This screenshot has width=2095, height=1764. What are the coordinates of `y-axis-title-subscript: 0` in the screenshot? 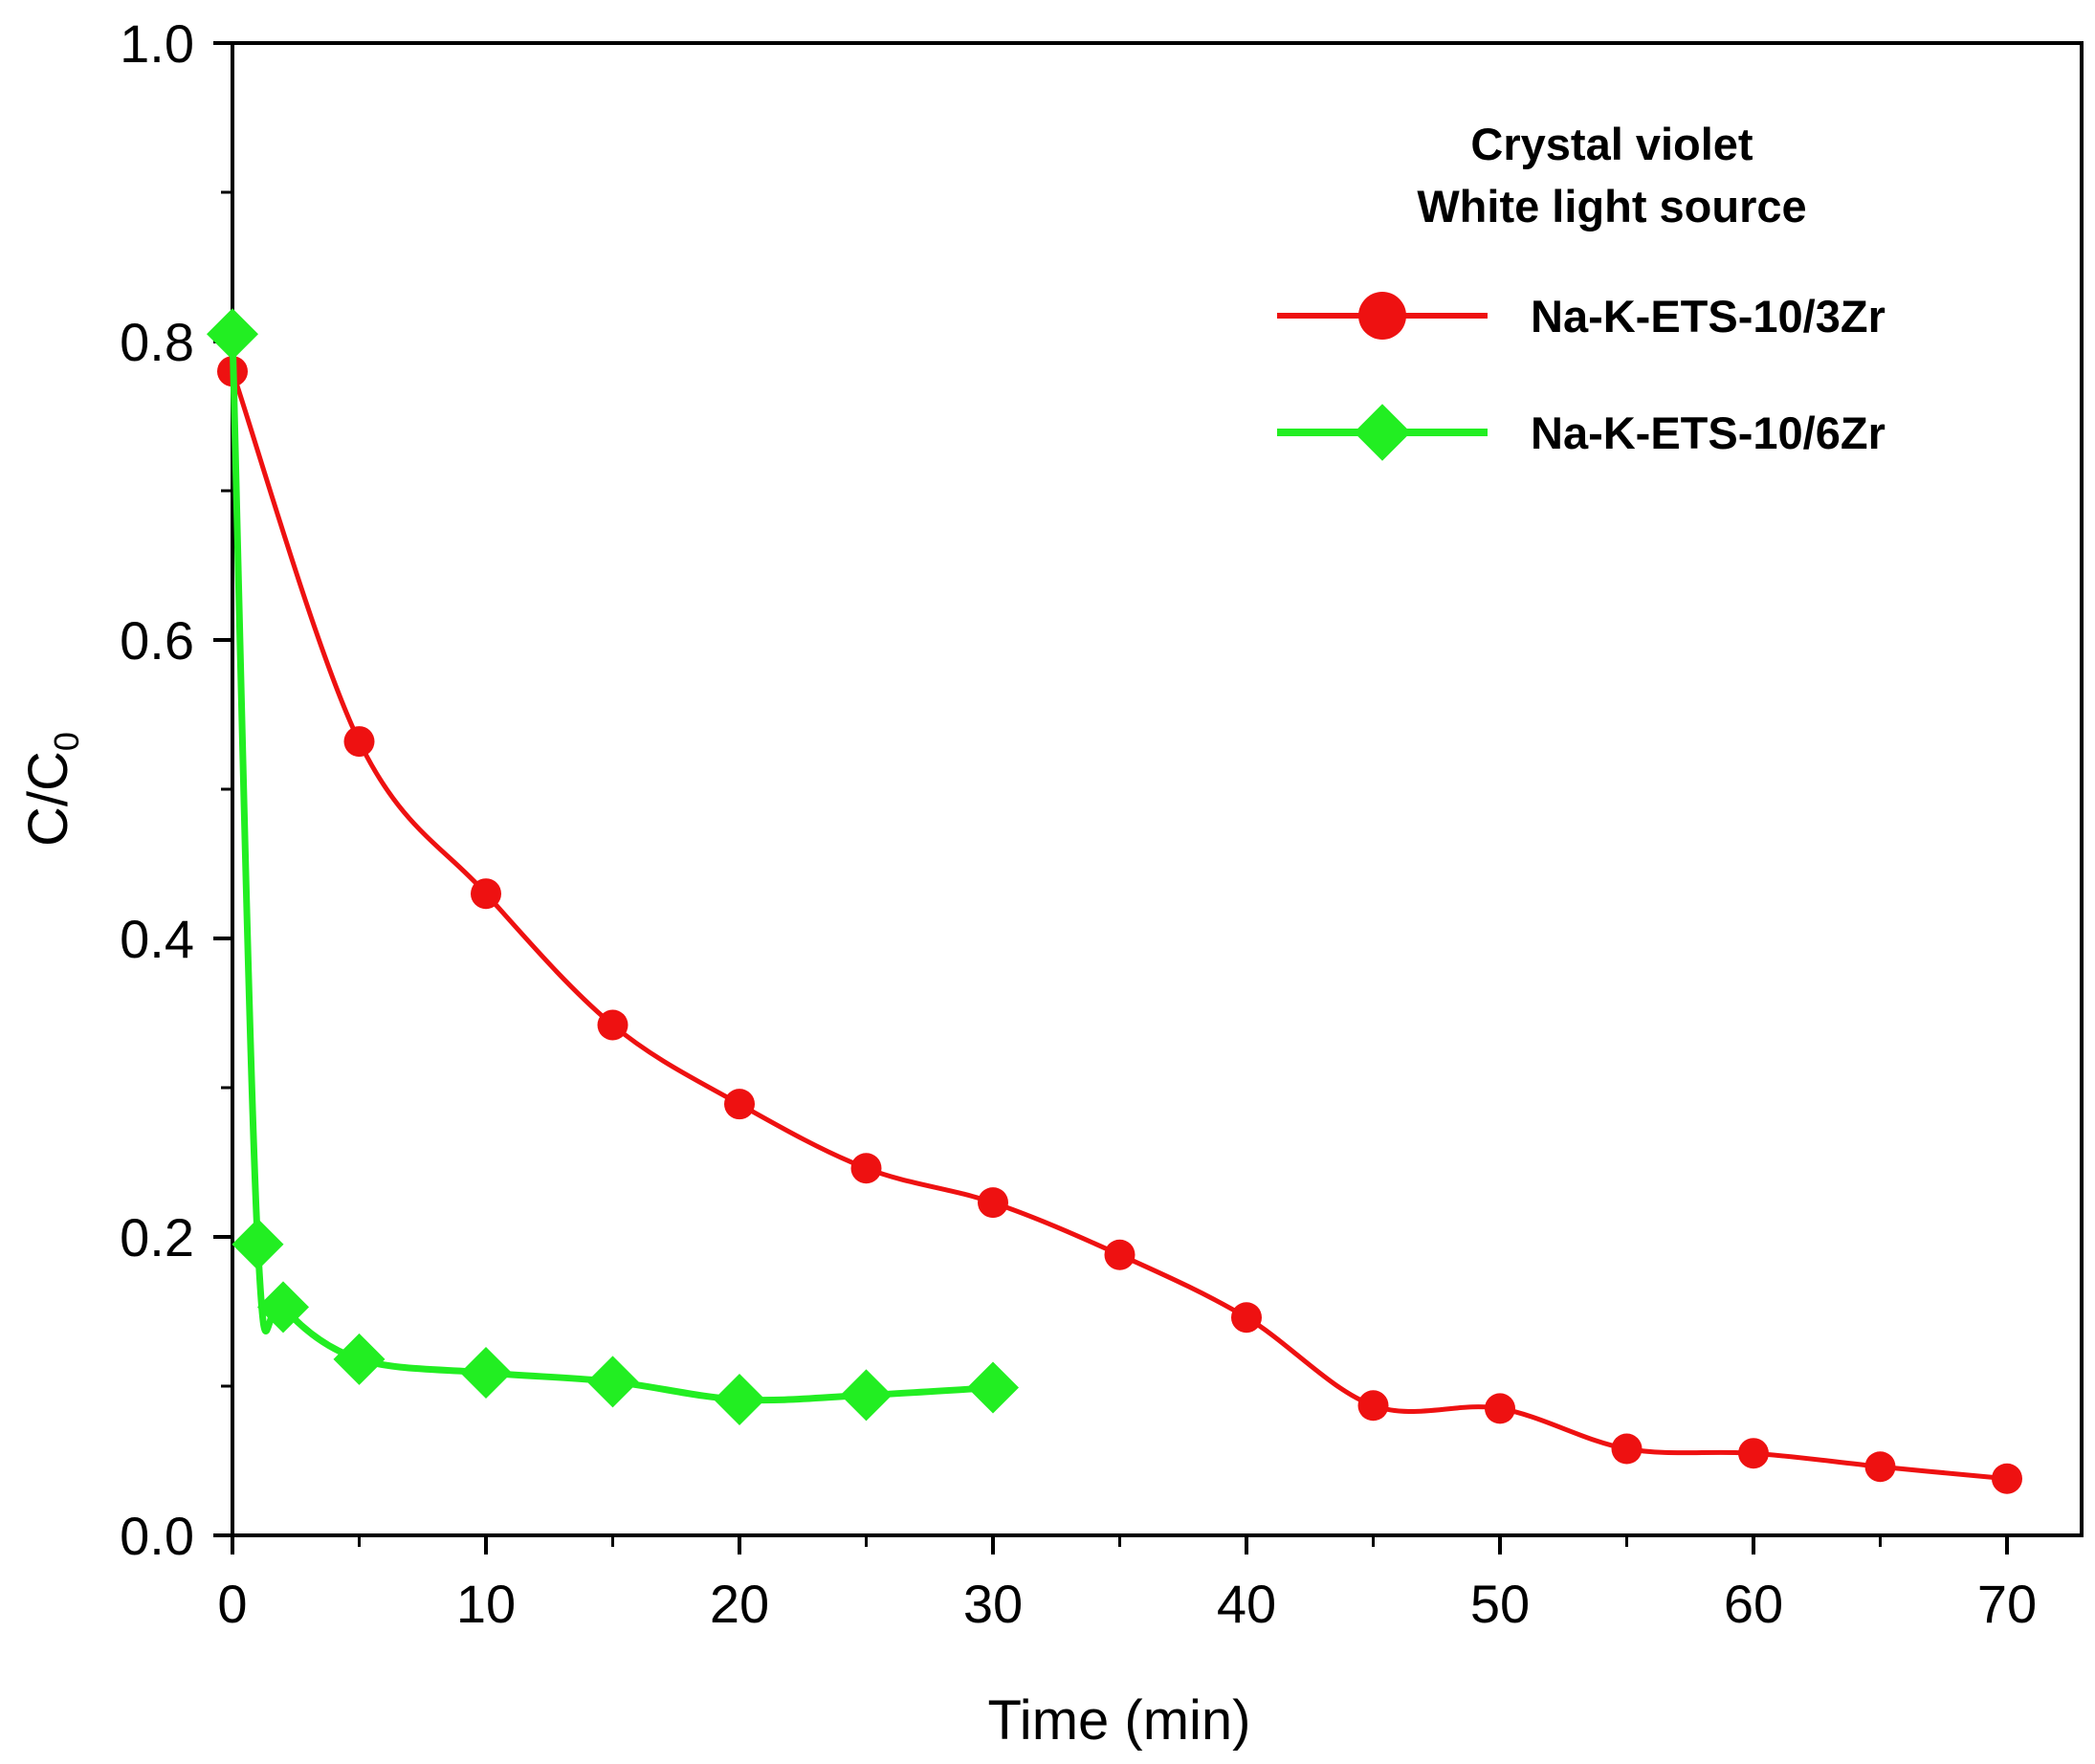 It's located at (66, 741).